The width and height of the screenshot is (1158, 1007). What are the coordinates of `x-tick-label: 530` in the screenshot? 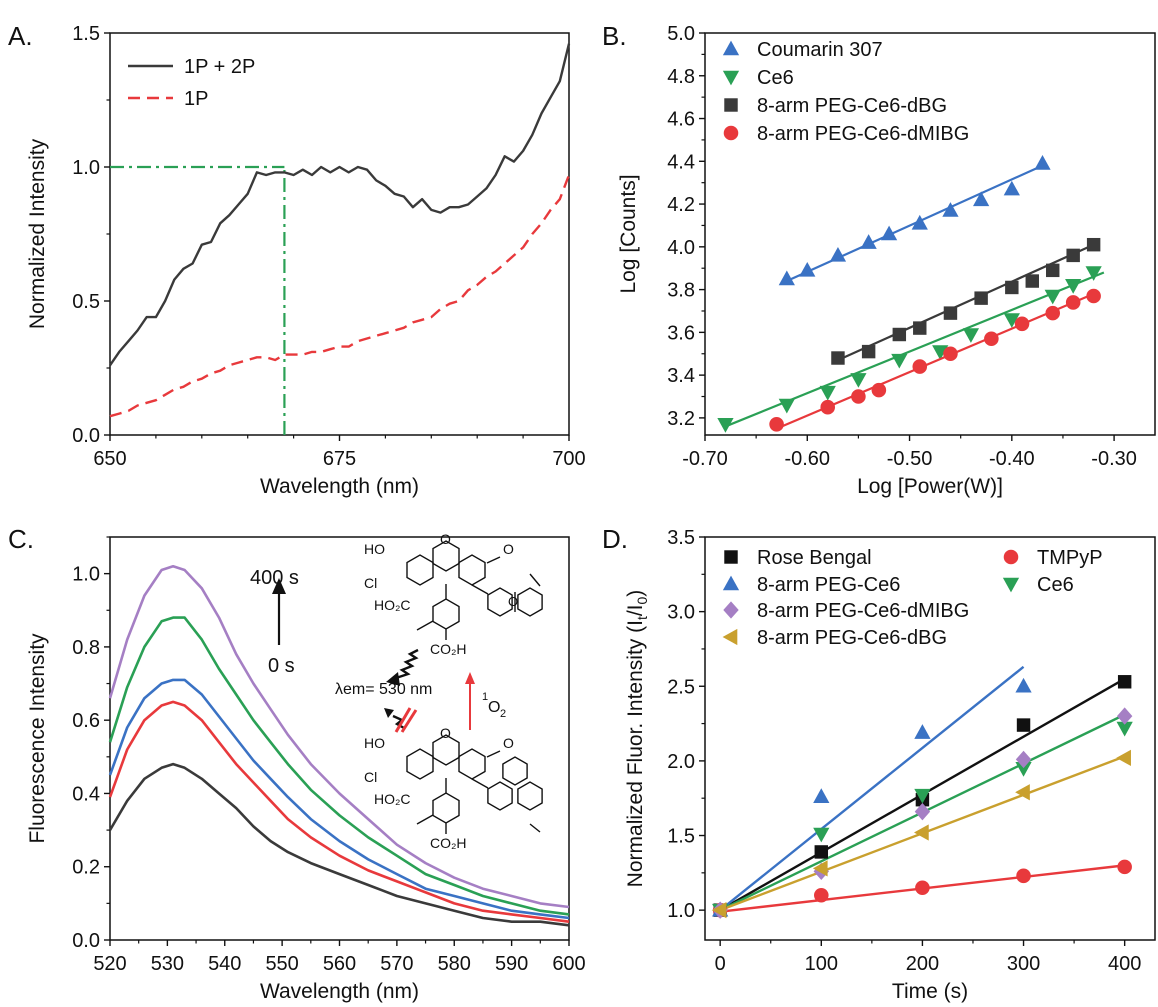 It's located at (167, 964).